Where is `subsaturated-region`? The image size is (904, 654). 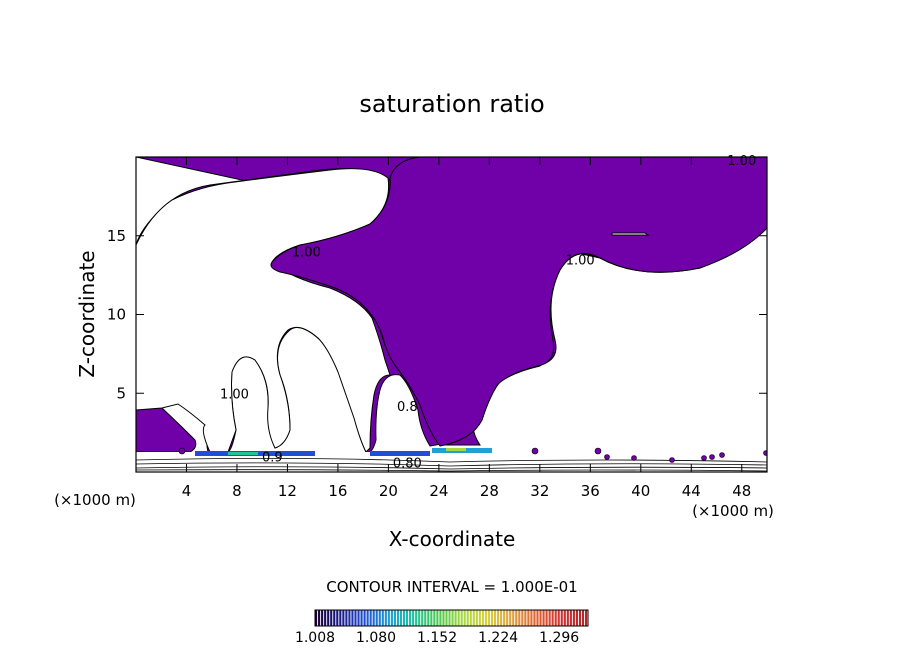
subsaturated-region is located at coordinates (263, 305).